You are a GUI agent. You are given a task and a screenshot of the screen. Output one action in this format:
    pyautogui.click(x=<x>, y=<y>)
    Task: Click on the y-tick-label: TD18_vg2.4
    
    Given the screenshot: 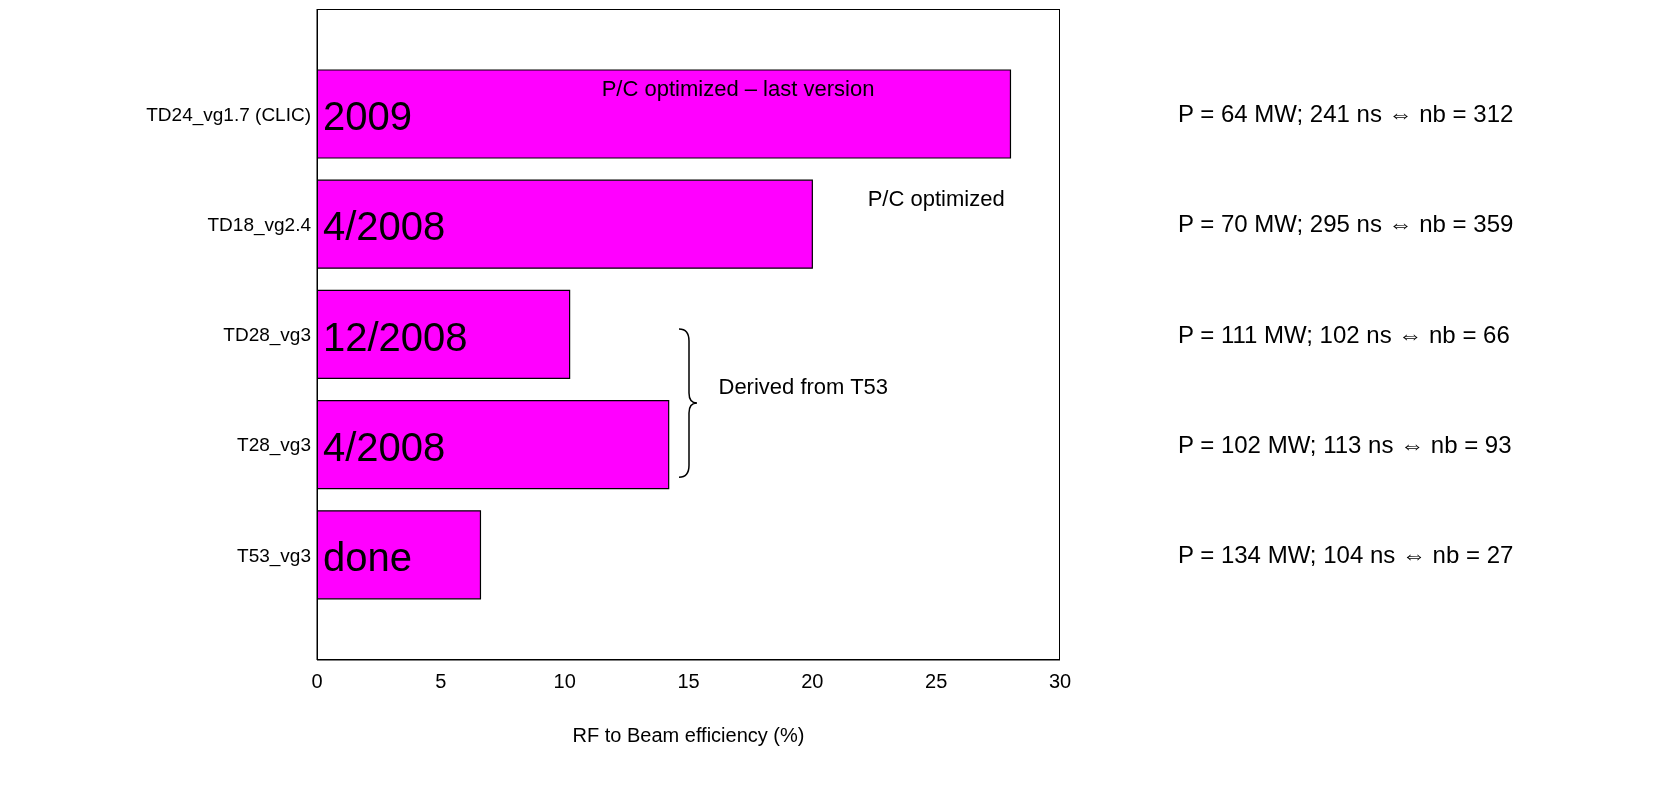 What is the action you would take?
    pyautogui.click(x=259, y=225)
    